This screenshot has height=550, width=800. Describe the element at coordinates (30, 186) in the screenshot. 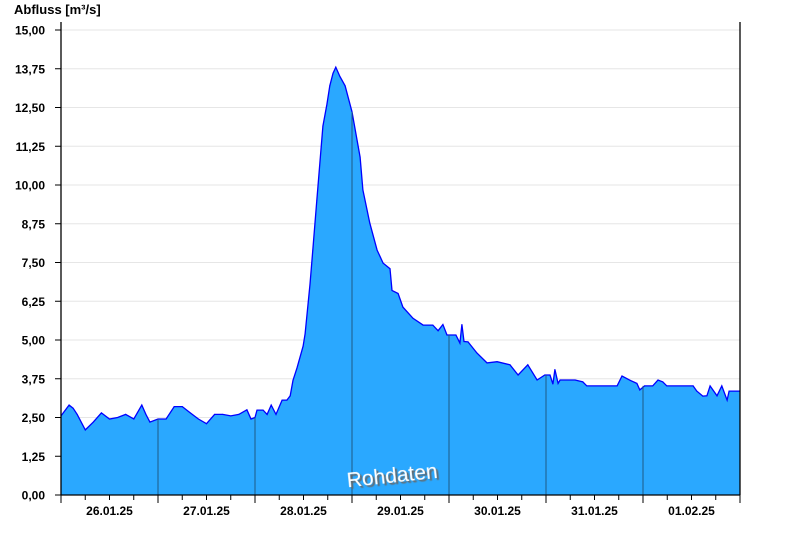

I see `y-tick-label: 10,00` at that location.